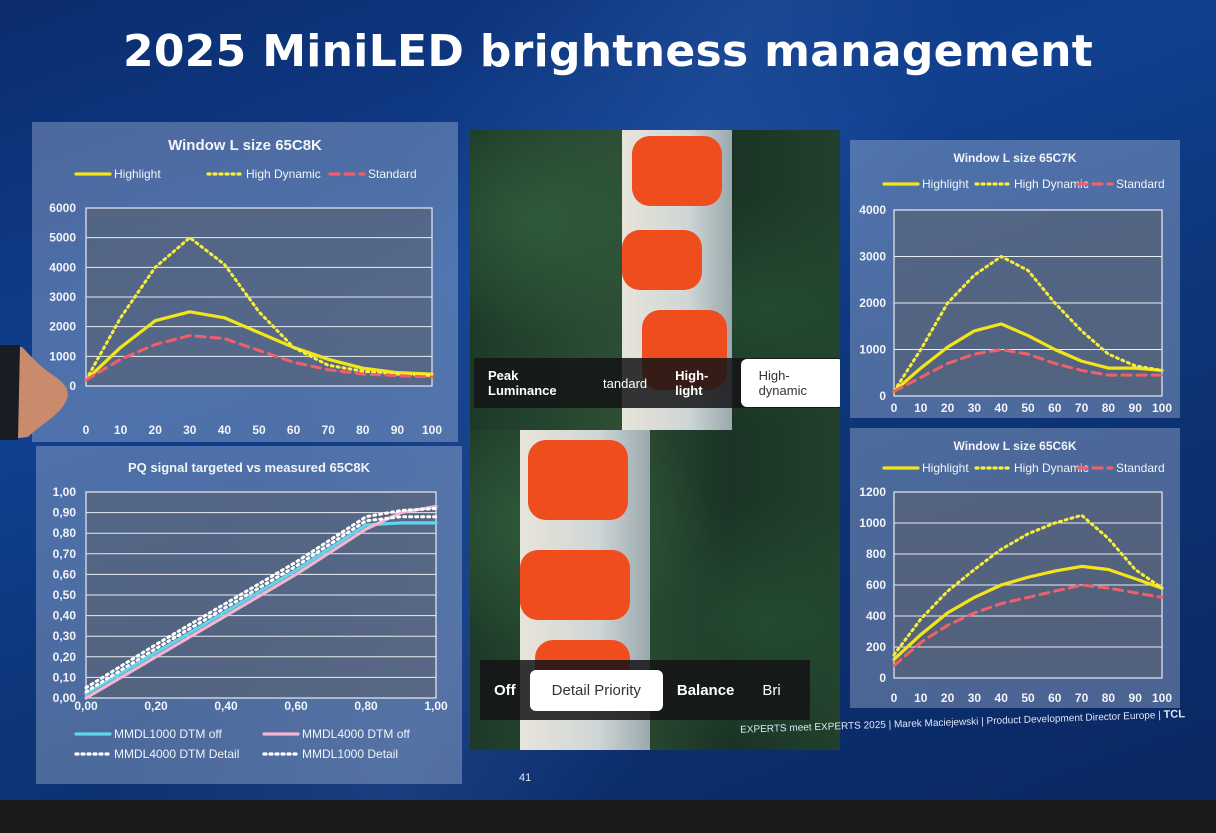 This screenshot has height=833, width=1216. What do you see at coordinates (1014, 446) in the screenshot?
I see `chart-title: Window L size 65C6K` at bounding box center [1014, 446].